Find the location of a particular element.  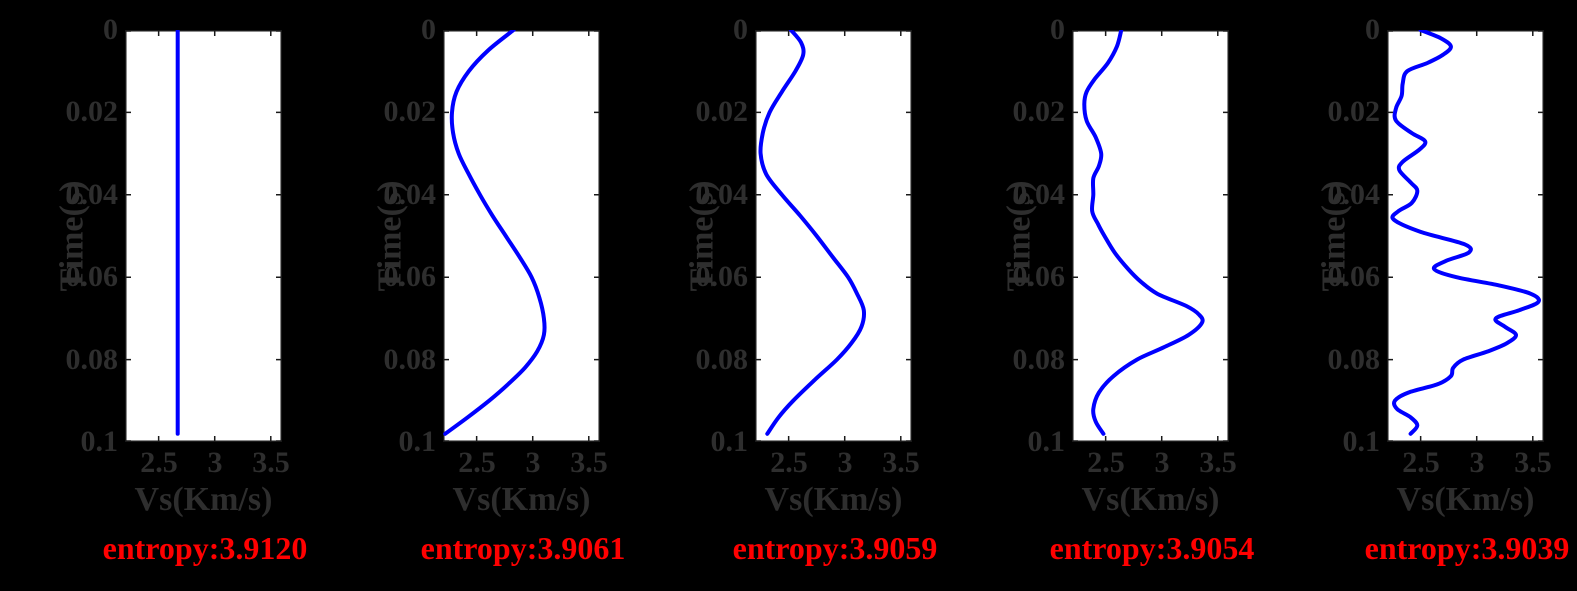

entropy-annotation: entropy:3.9054 is located at coordinates (1152, 548).